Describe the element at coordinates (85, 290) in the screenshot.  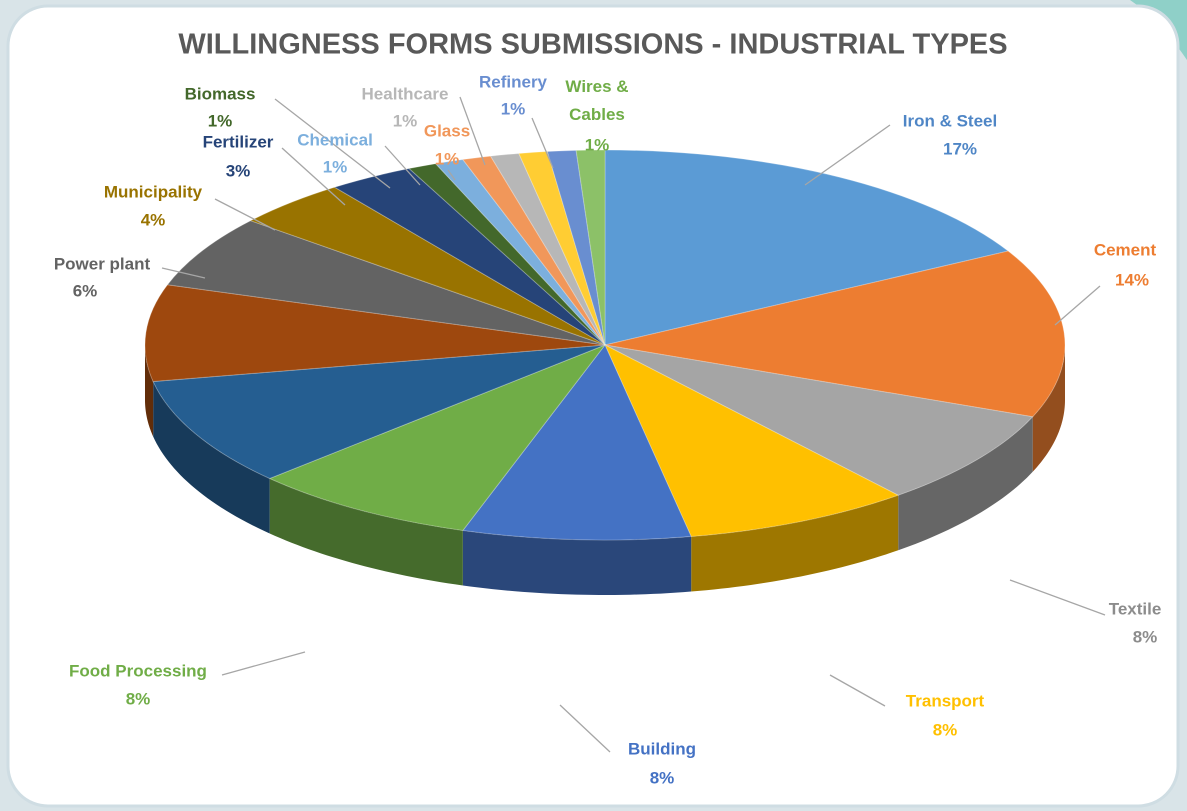
I see `value-label: 6%` at that location.